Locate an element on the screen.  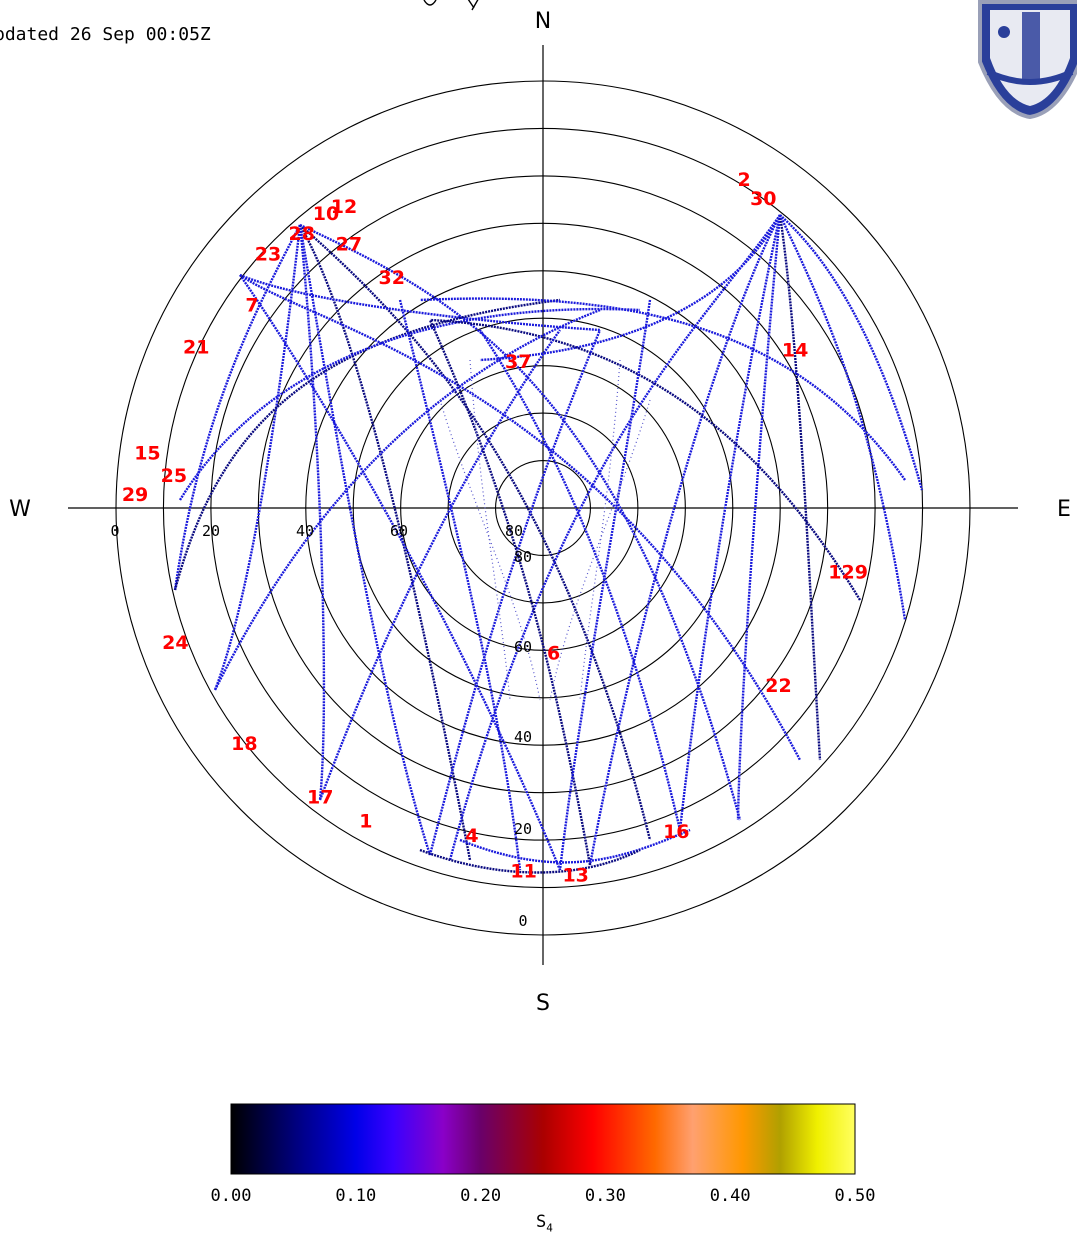
elev-label-v: 40 is located at coordinates (523, 737).